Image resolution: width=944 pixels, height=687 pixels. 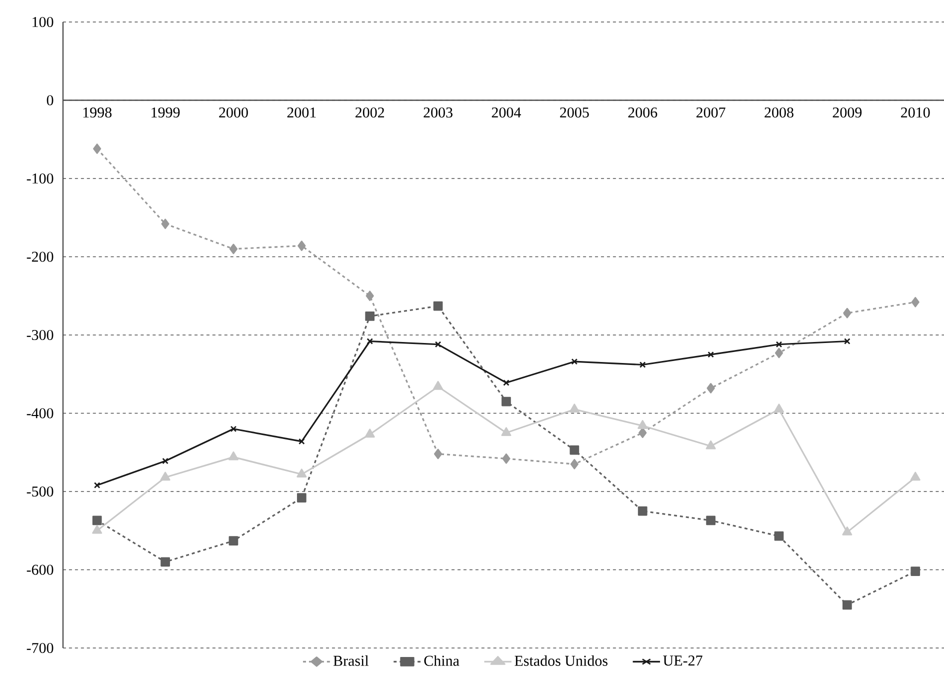 What do you see at coordinates (915, 112) in the screenshot?
I see `x-tick-label: 2010` at bounding box center [915, 112].